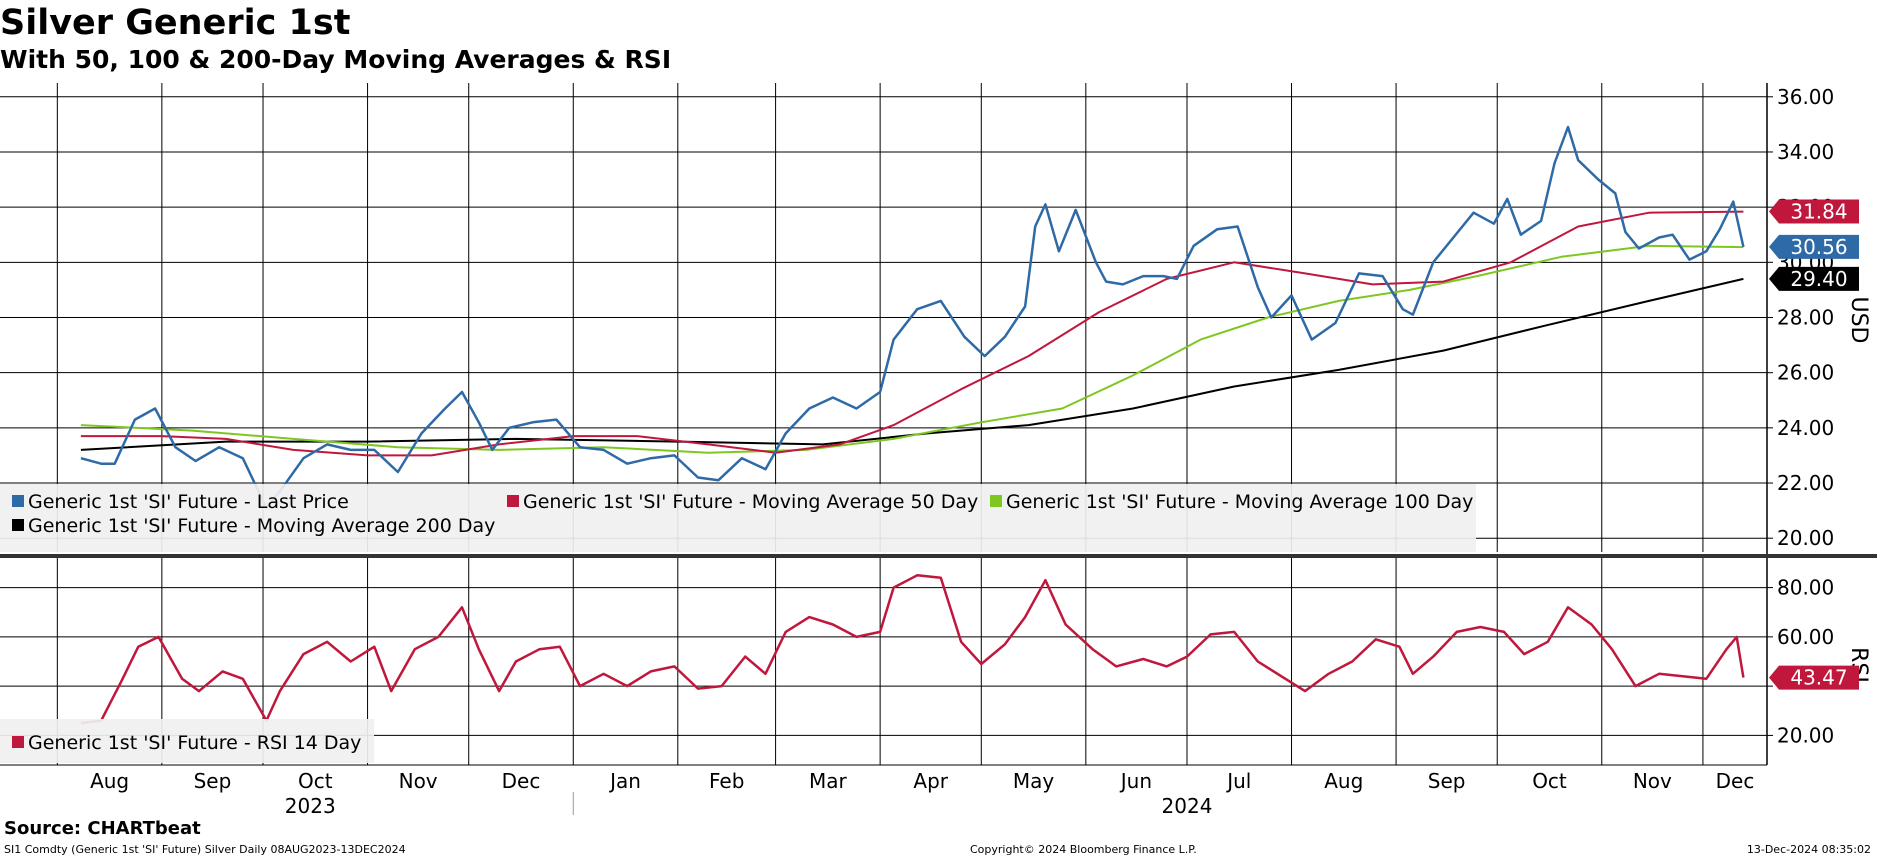  What do you see at coordinates (1805, 637) in the screenshot?
I see `rsi-ytick-label: 60.00` at bounding box center [1805, 637].